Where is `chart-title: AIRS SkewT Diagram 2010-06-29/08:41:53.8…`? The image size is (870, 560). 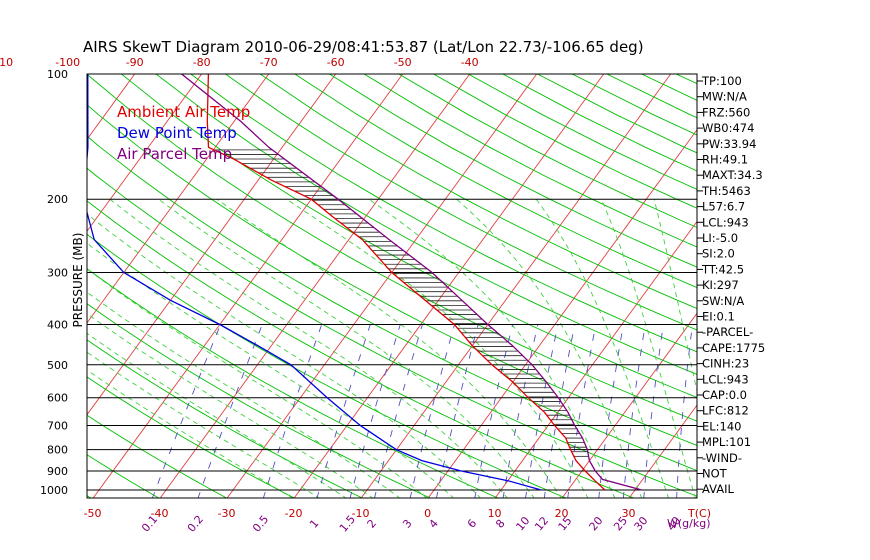 chart-title: AIRS SkewT Diagram 2010-06-29/08:41:53.8… is located at coordinates (363, 47).